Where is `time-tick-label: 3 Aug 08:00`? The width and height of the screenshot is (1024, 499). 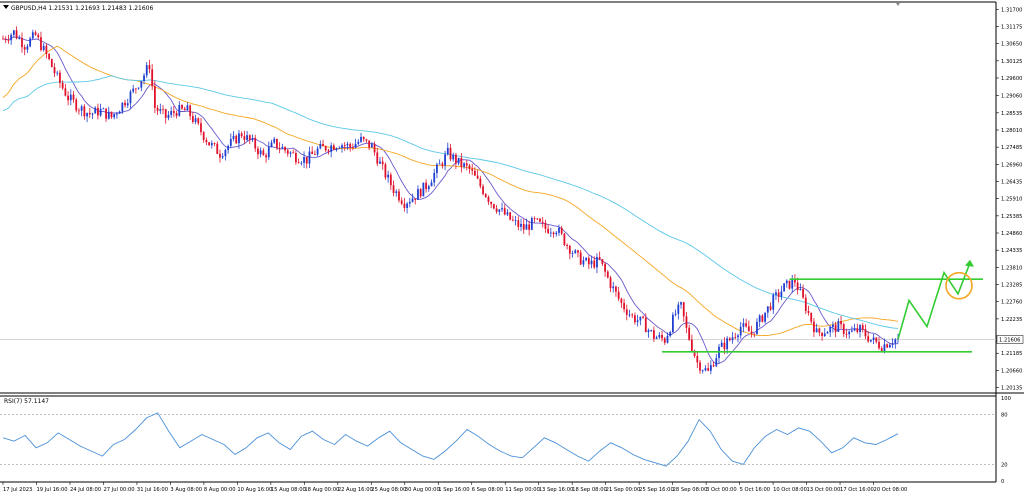
time-tick-label: 3 Aug 08:00 is located at coordinates (186, 490).